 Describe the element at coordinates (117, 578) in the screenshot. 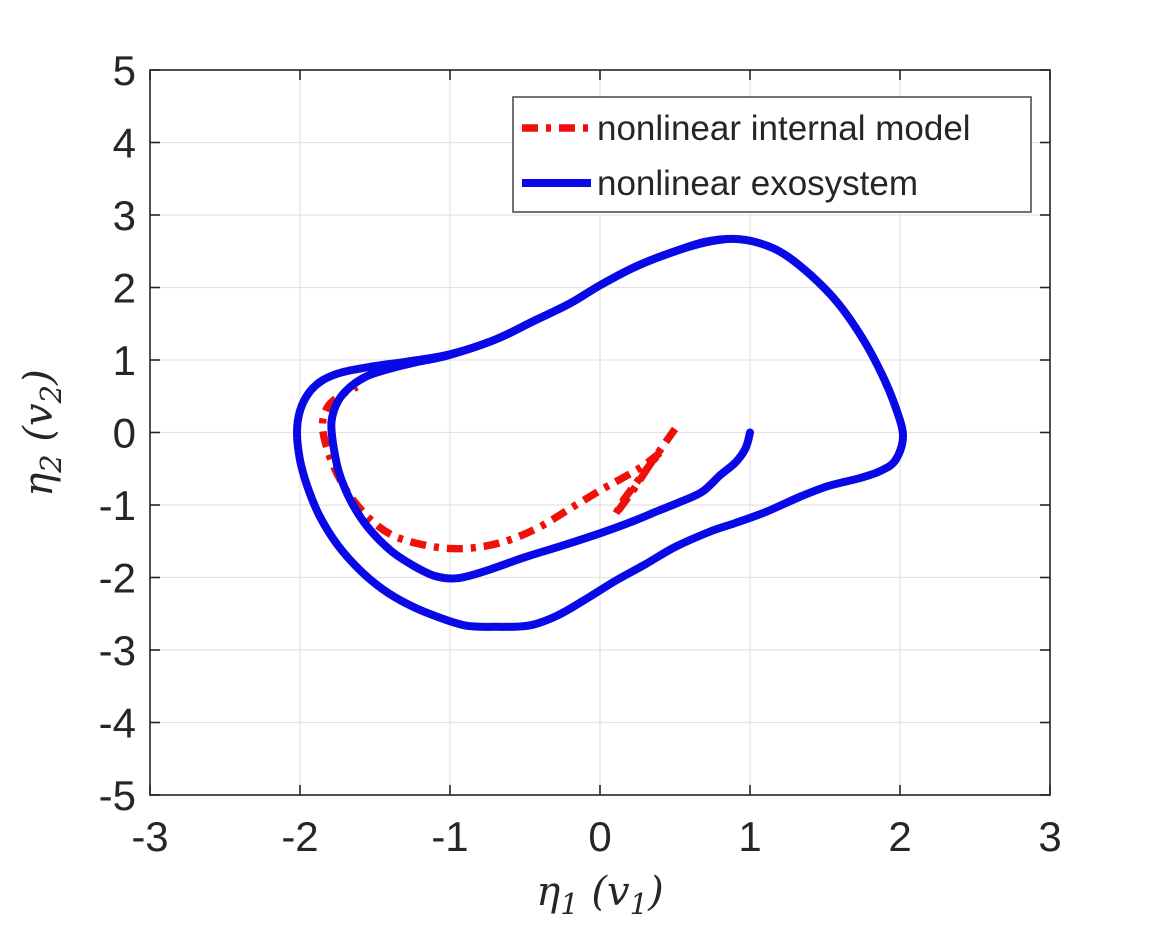

I see `y-tick-label--2: -2` at that location.